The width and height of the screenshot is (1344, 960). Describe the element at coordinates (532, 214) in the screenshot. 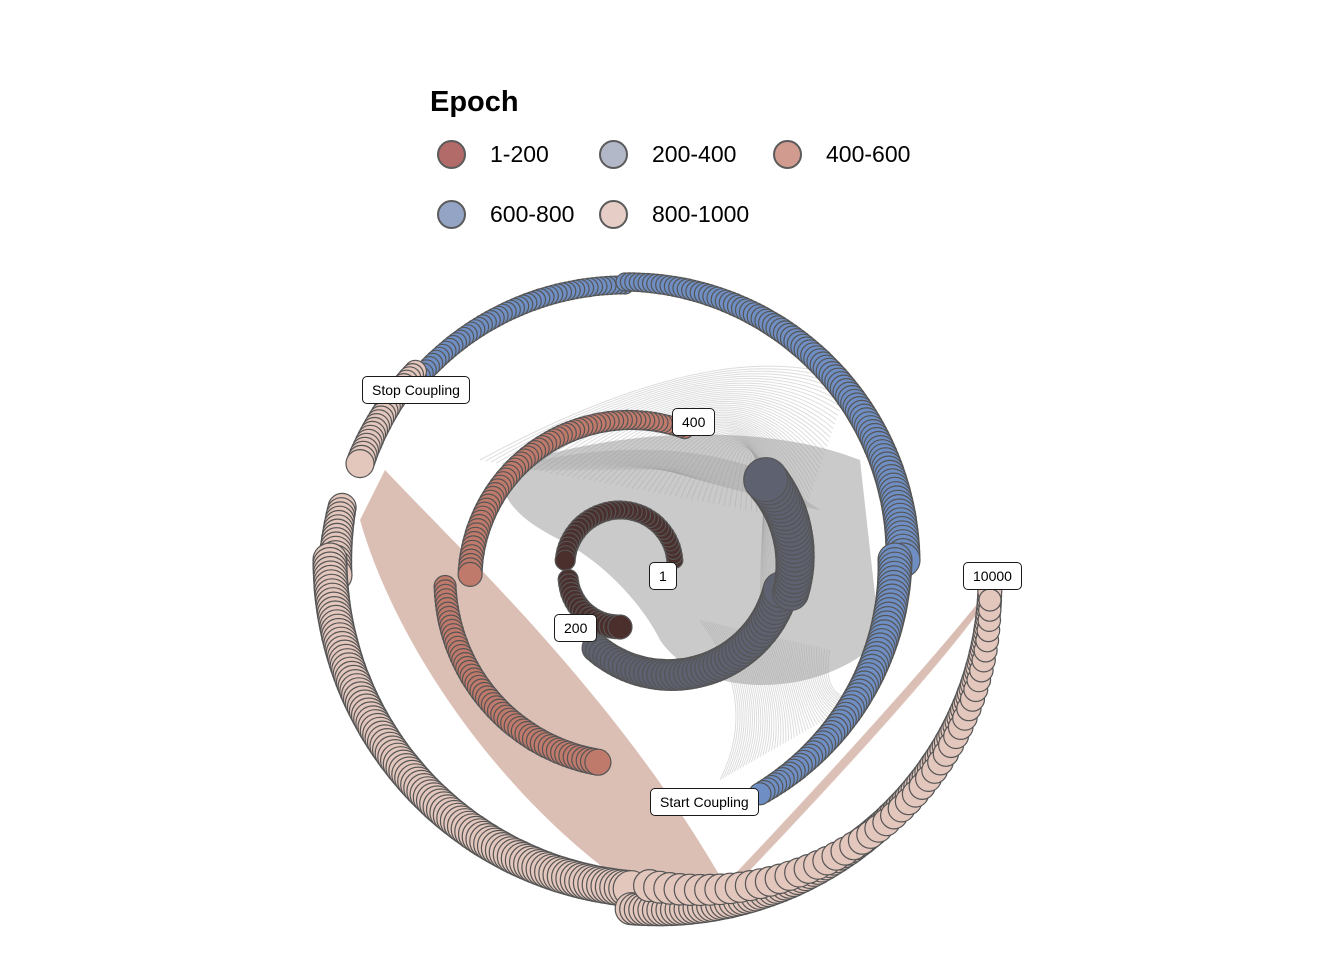

I see `legend-label: 600-800` at that location.